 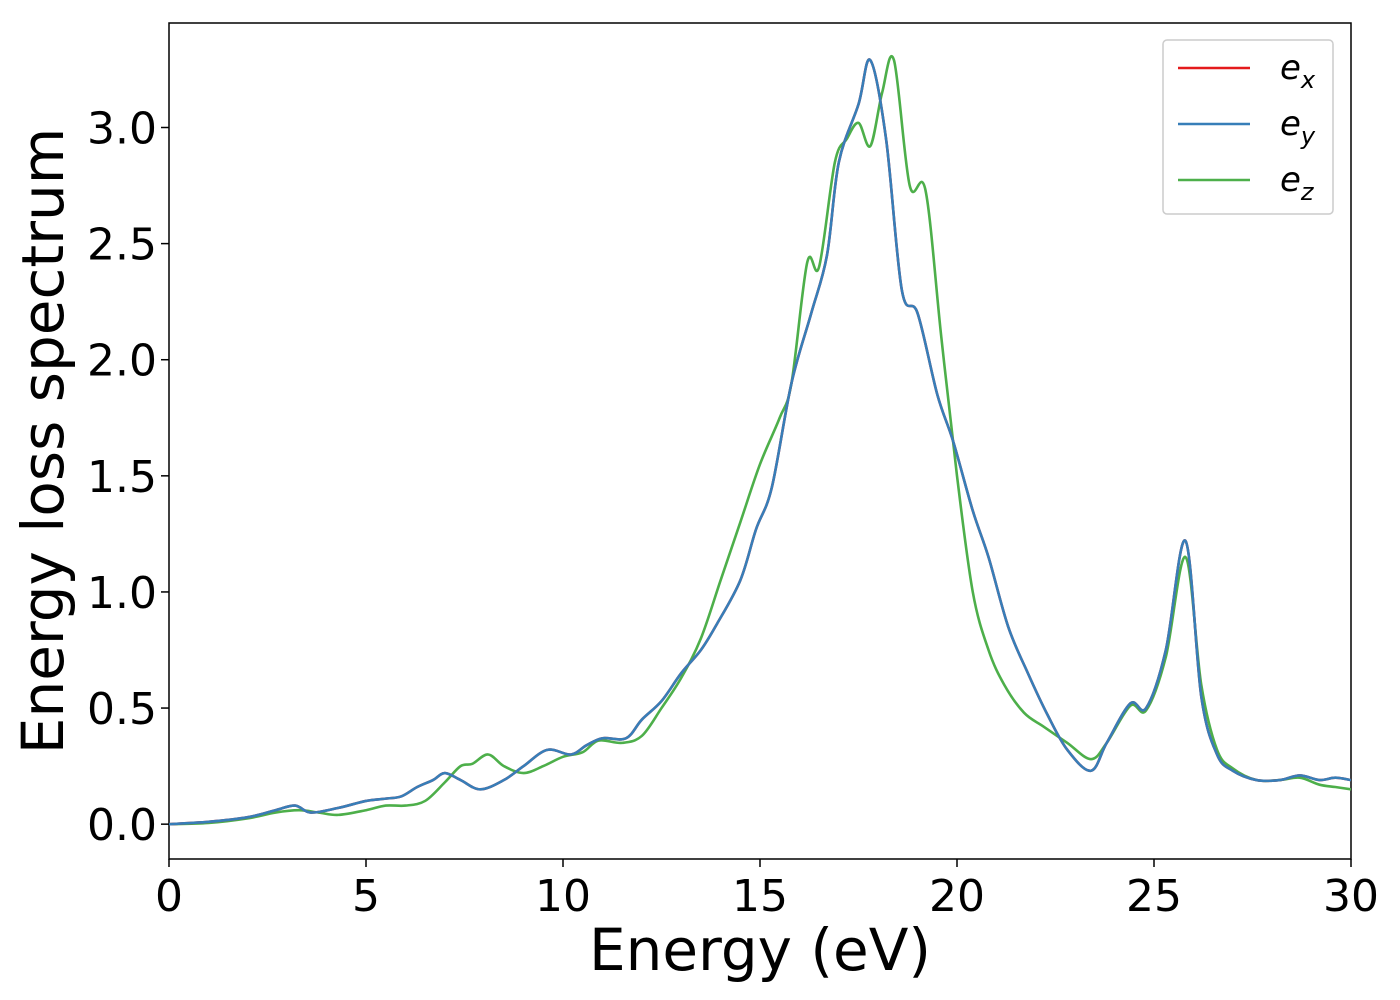 What do you see at coordinates (122, 245) in the screenshot?
I see `y-tick-label: 2.5` at bounding box center [122, 245].